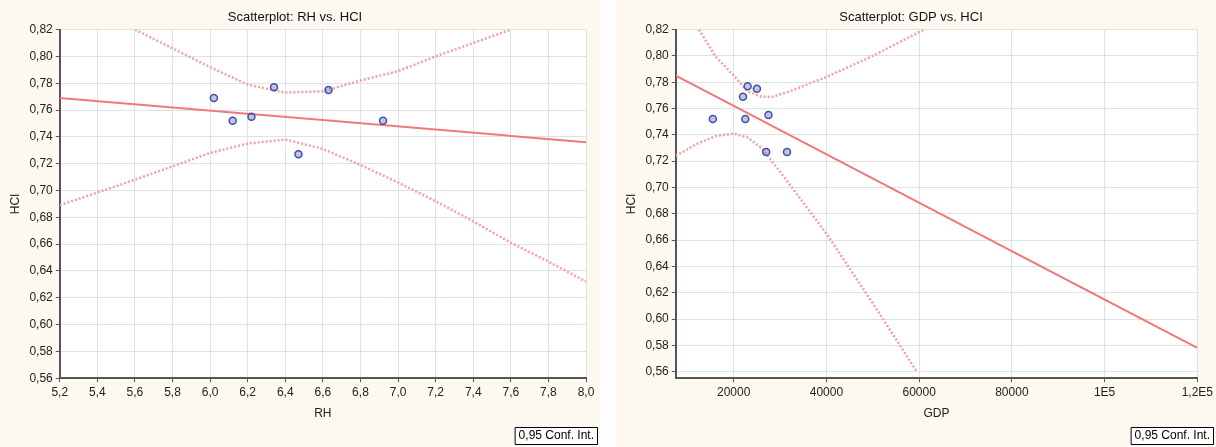 The image size is (1216, 447). Describe the element at coordinates (911, 17) in the screenshot. I see `chart-title: Scatterplot: GDP vs. HCI` at that location.